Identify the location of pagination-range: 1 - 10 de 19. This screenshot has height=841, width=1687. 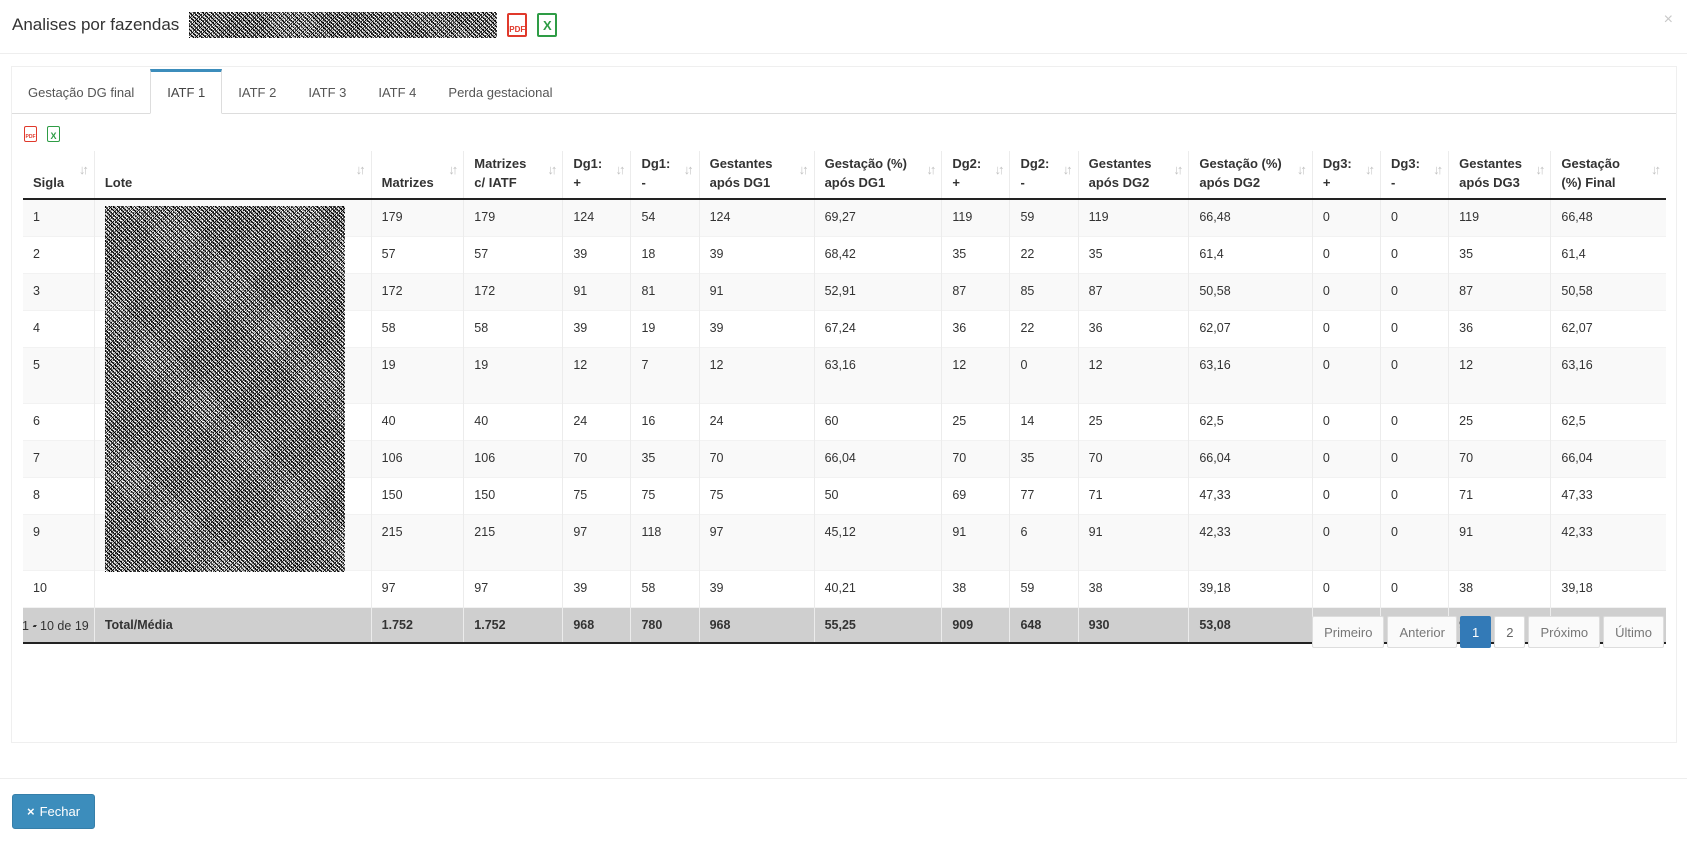
(55, 626).